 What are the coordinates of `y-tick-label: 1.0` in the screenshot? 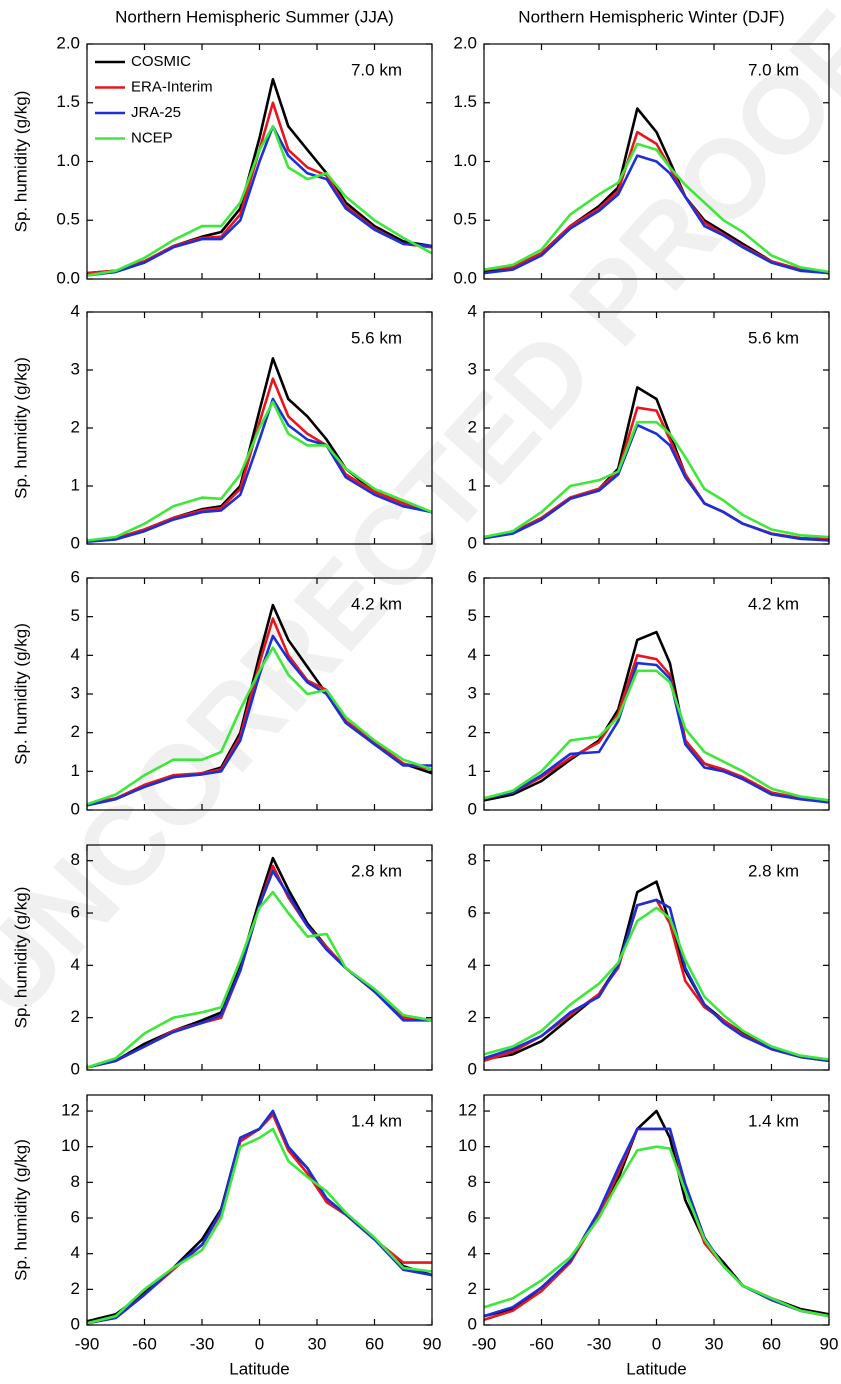 It's located at (465, 160).